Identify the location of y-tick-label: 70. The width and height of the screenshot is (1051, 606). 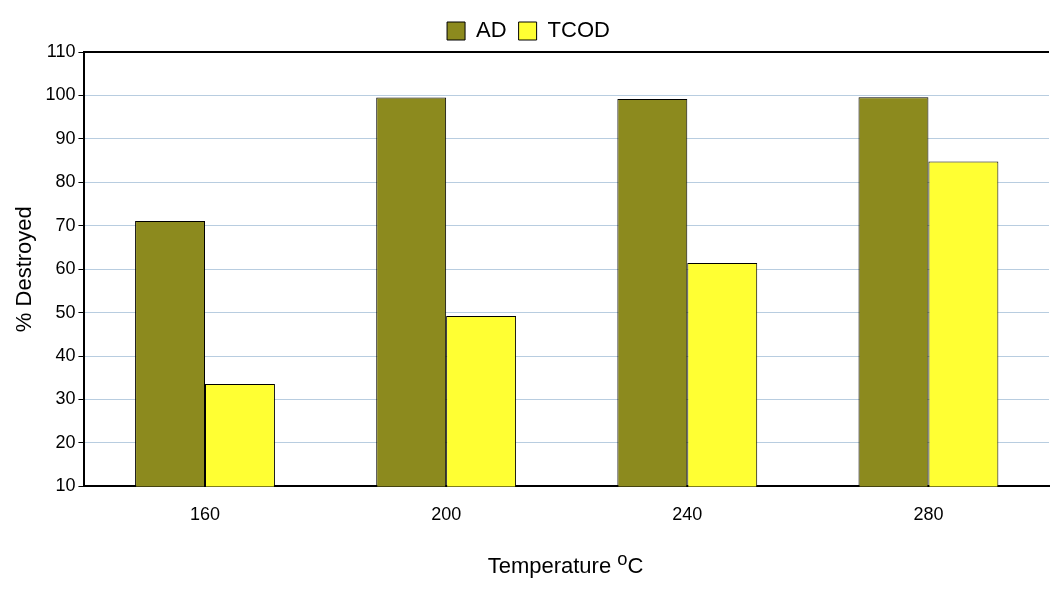
(65, 224).